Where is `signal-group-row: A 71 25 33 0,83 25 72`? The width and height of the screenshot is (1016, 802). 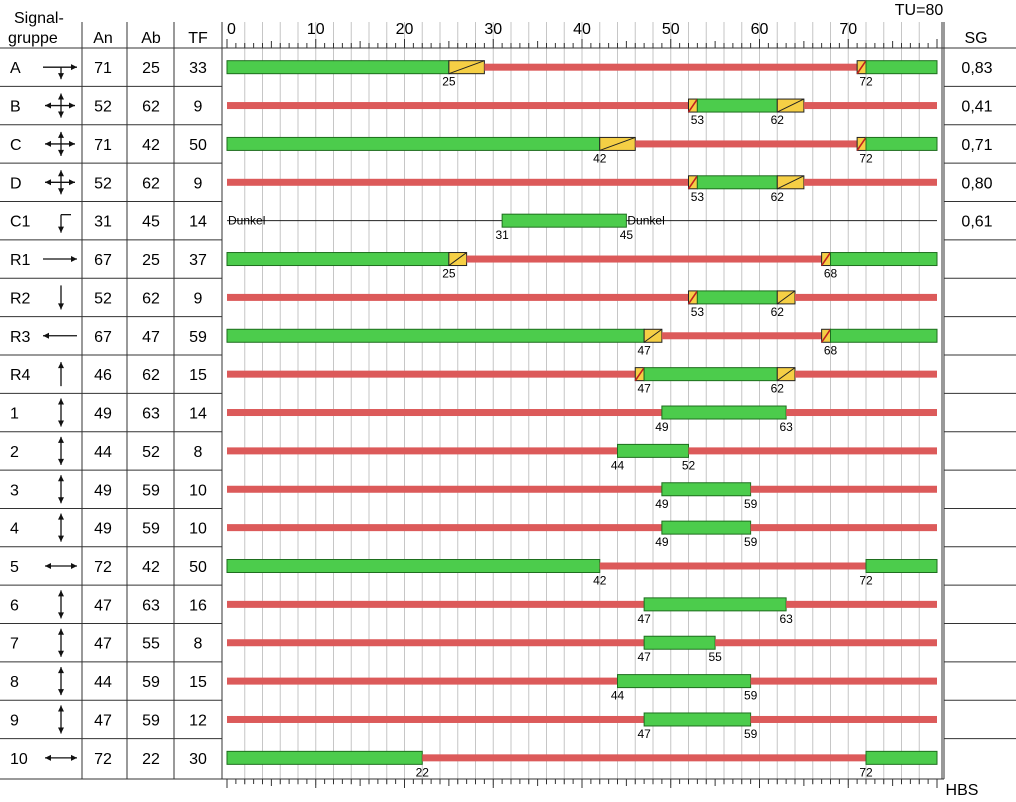 signal-group-row: A 71 25 33 0,83 25 72 is located at coordinates (501, 74).